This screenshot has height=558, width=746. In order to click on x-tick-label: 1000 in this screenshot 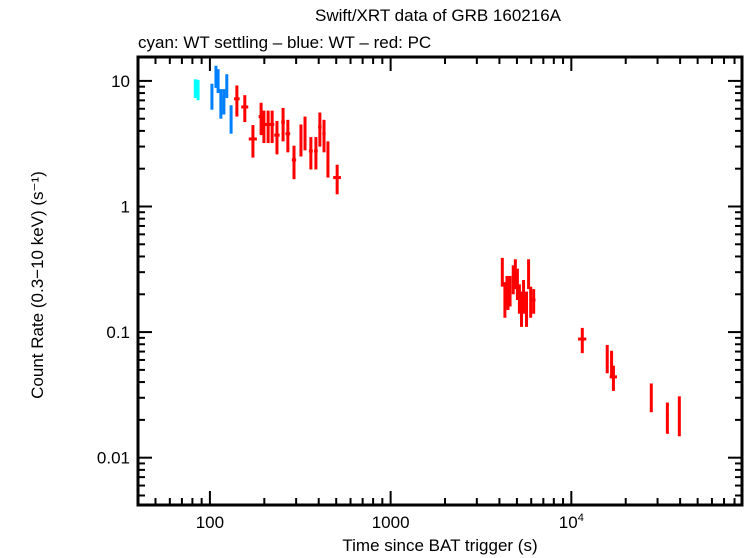, I will do `click(391, 522)`.